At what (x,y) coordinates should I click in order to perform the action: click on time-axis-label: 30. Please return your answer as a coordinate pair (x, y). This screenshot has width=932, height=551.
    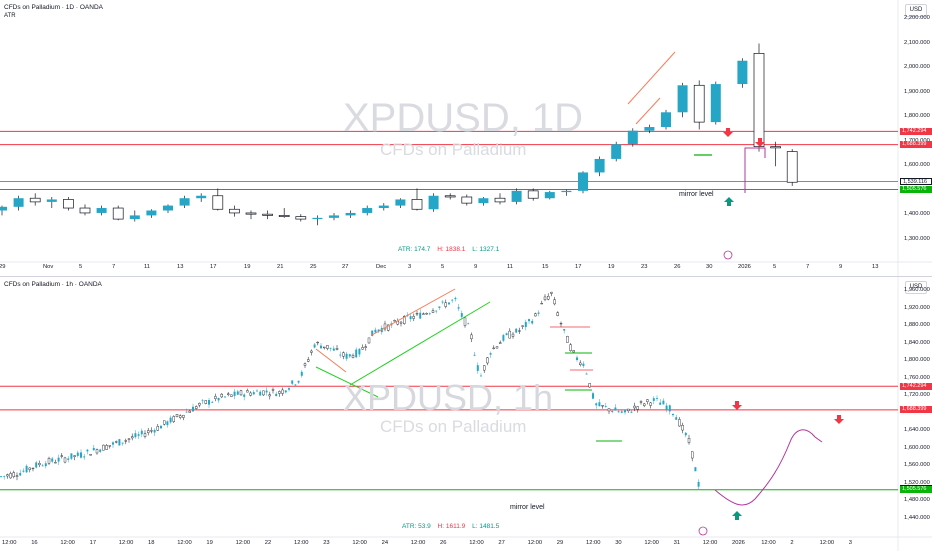
    Looking at the image, I should click on (618, 543).